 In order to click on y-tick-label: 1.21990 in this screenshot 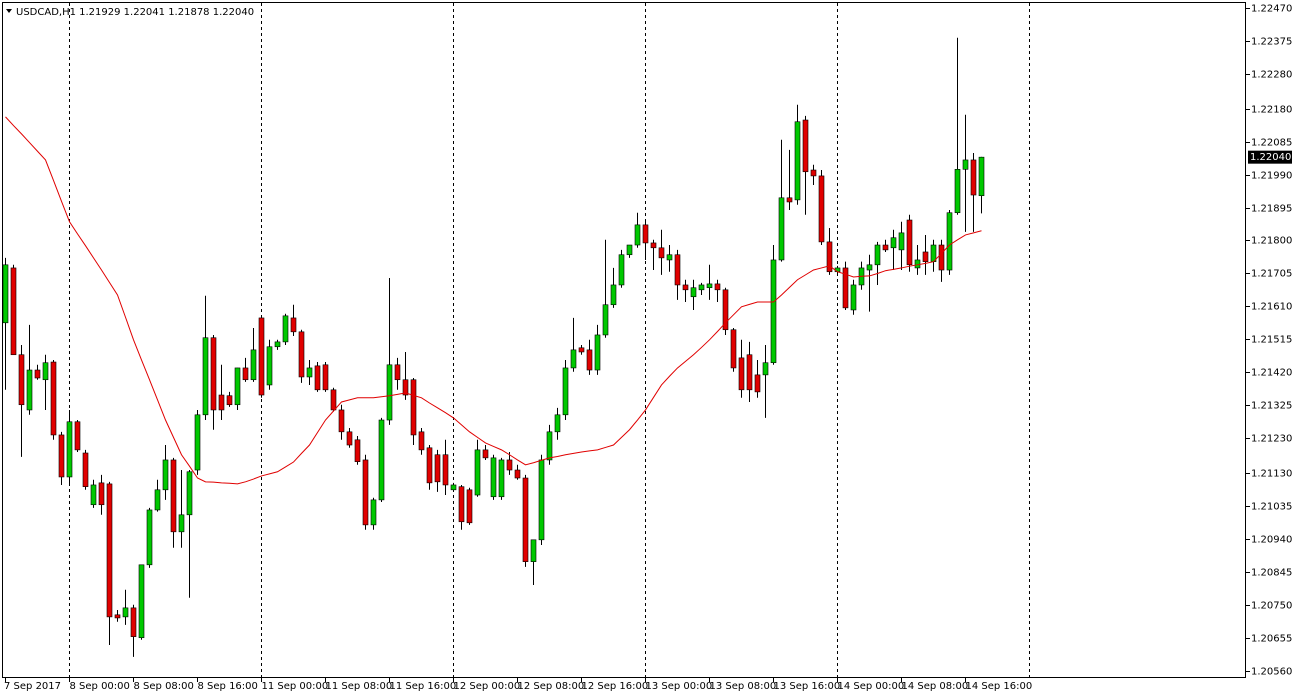, I will do `click(1271, 176)`.